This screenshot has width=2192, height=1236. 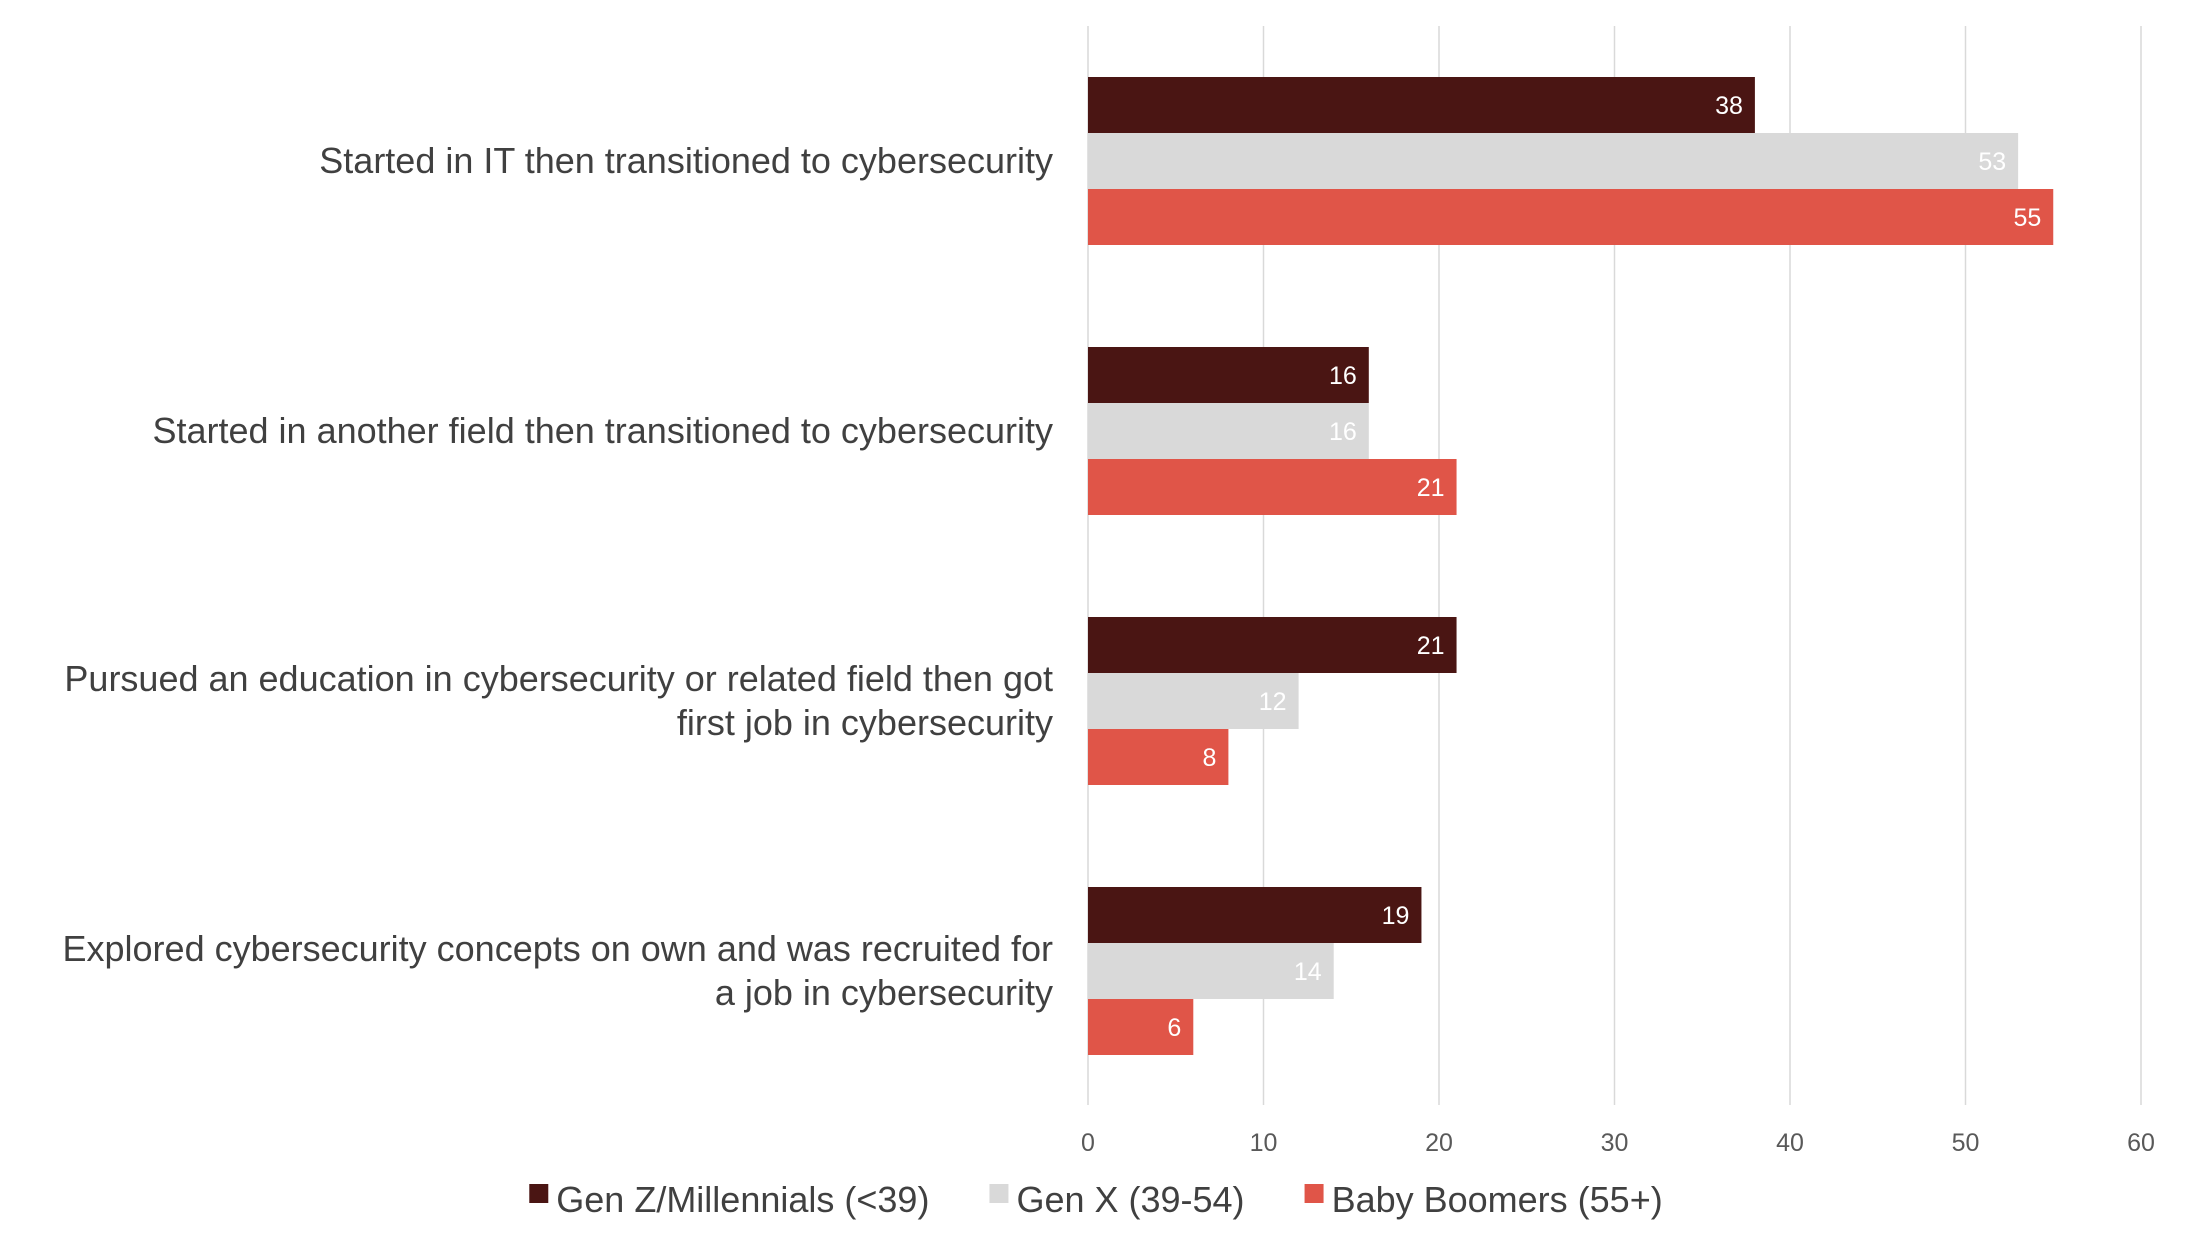 What do you see at coordinates (1308, 972) in the screenshot?
I see `bar-value-label: 14` at bounding box center [1308, 972].